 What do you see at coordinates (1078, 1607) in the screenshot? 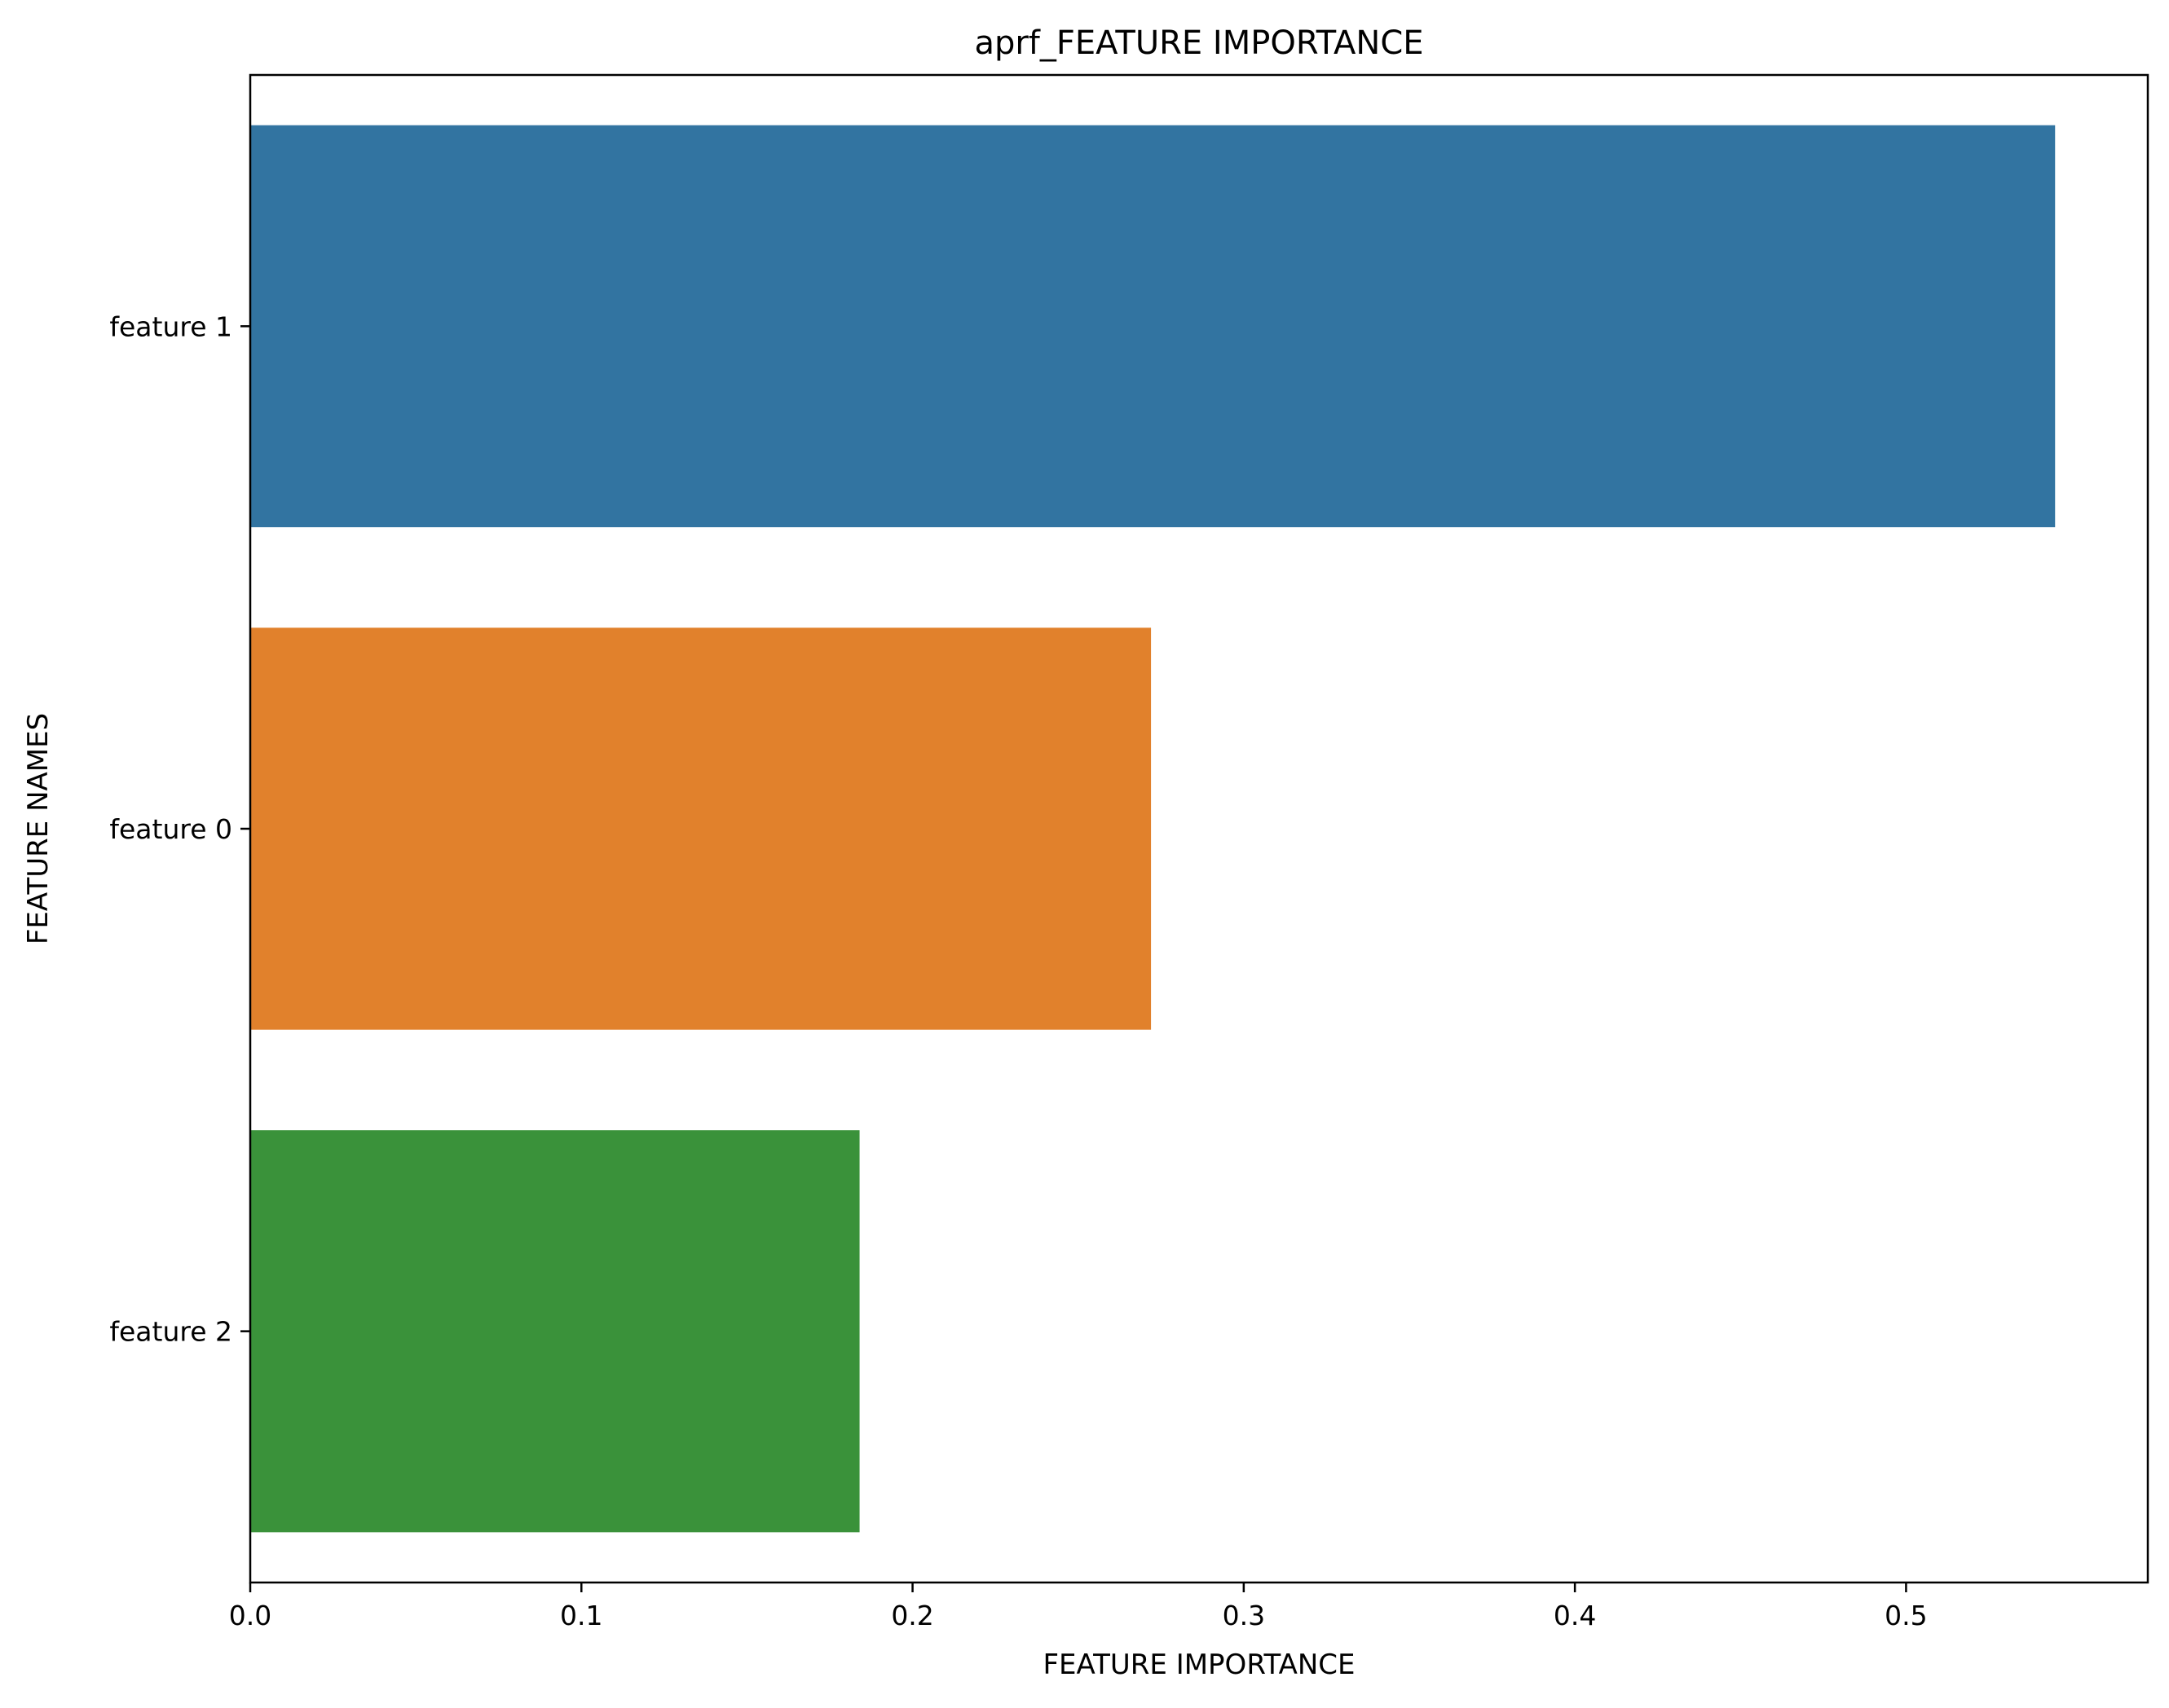
I see `x-axis-ticks: 0.0 0.1 0.2 0.3 0.4 0.5` at bounding box center [1078, 1607].